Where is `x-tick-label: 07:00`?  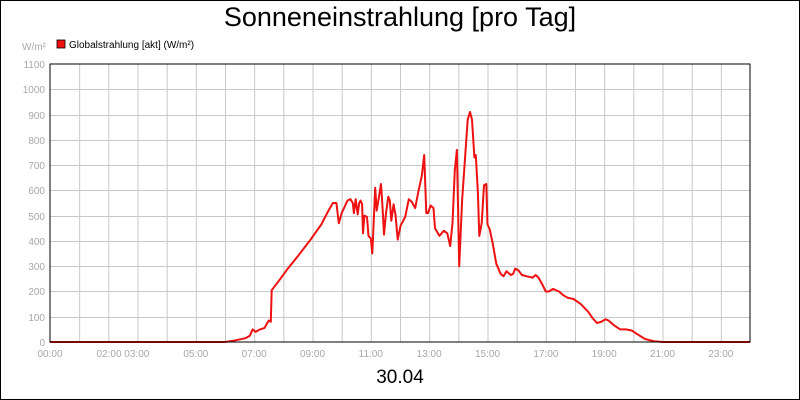 x-tick-label: 07:00 is located at coordinates (254, 354).